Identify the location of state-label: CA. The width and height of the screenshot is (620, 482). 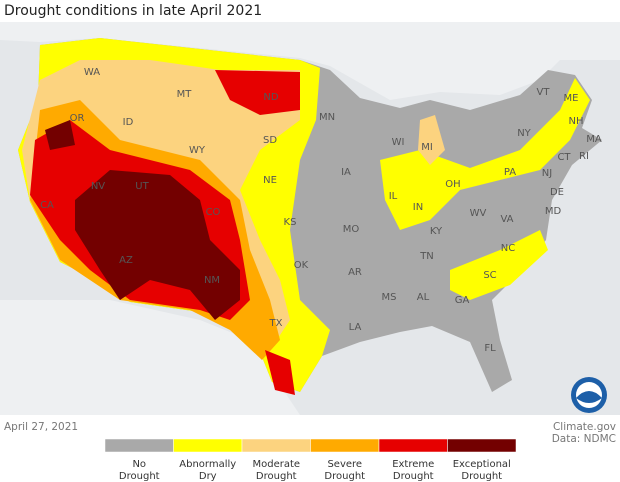
(47, 205).